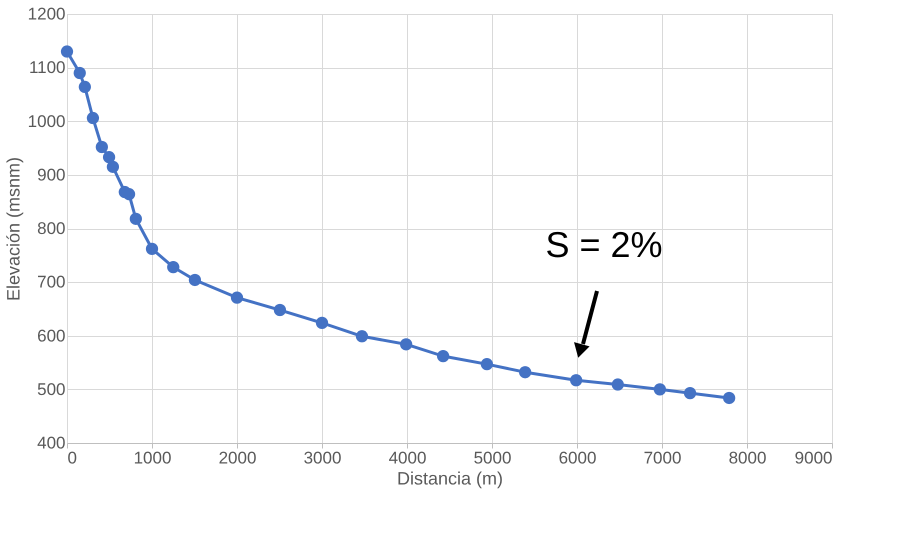  Describe the element at coordinates (323, 458) in the screenshot. I see `x-tick-label: 3000` at that location.